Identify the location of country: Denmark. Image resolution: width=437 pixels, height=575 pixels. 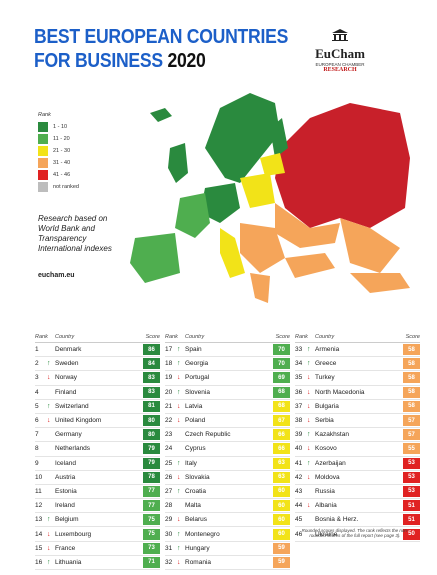
(68, 350).